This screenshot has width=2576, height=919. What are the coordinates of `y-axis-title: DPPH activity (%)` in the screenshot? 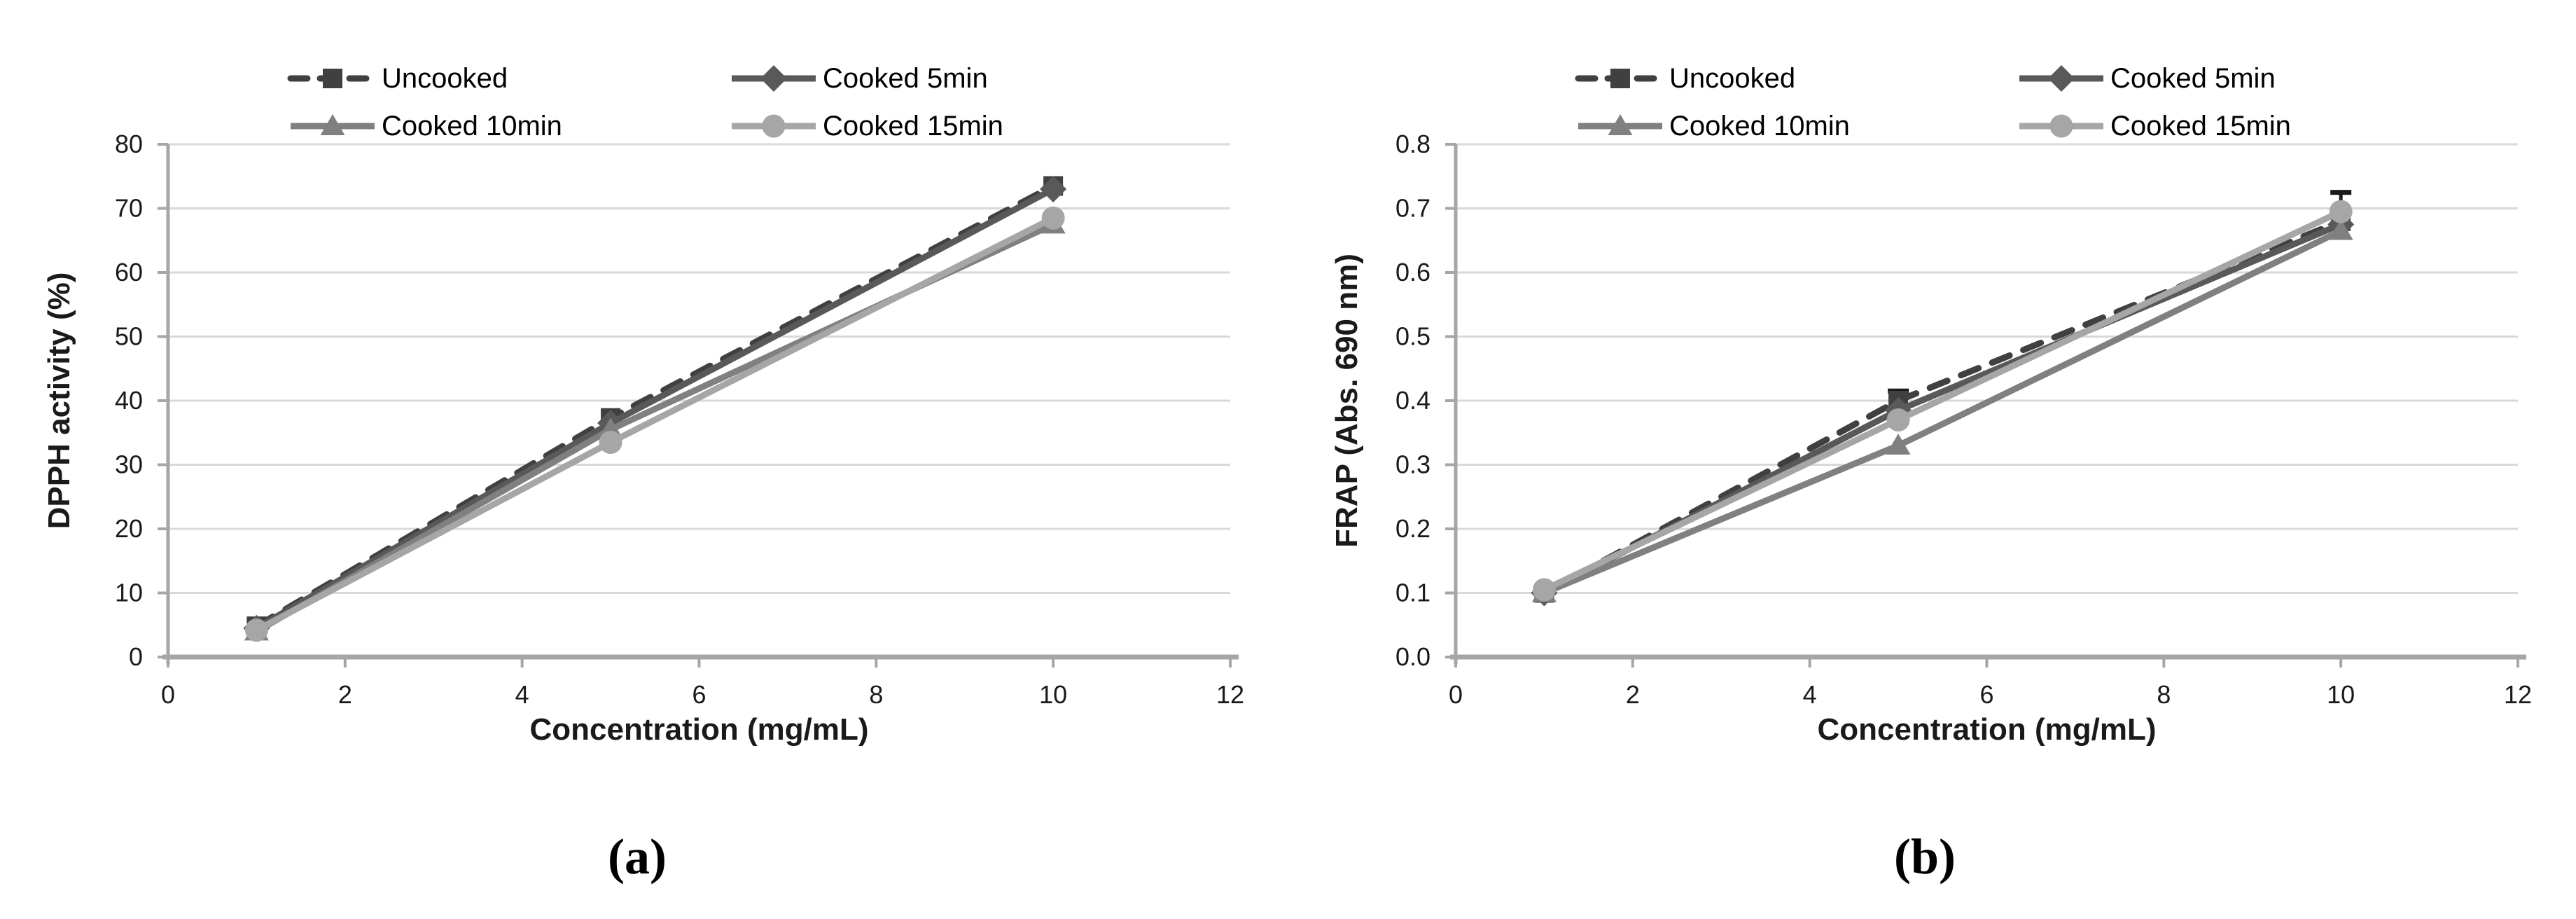 It's located at (59, 401).